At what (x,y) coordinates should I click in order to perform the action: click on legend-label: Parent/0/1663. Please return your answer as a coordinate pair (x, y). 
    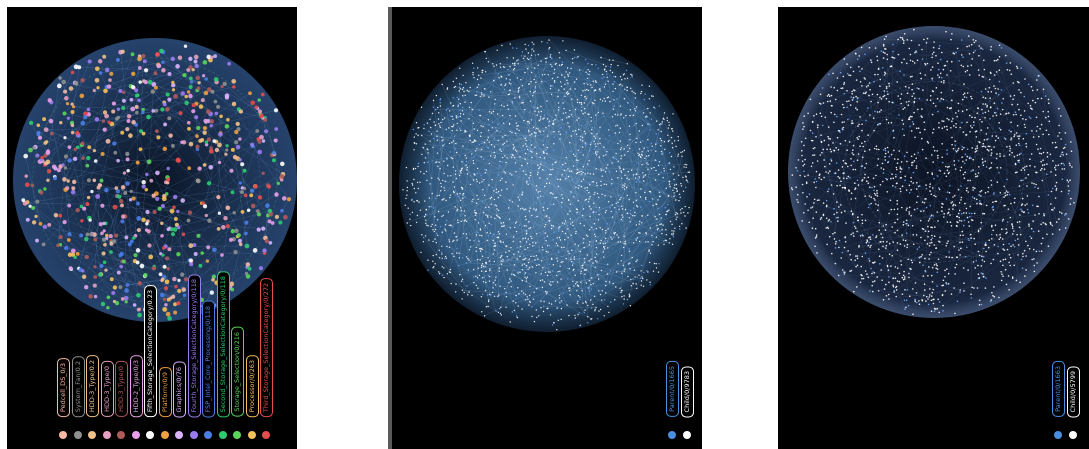
    Looking at the image, I should click on (1058, 389).